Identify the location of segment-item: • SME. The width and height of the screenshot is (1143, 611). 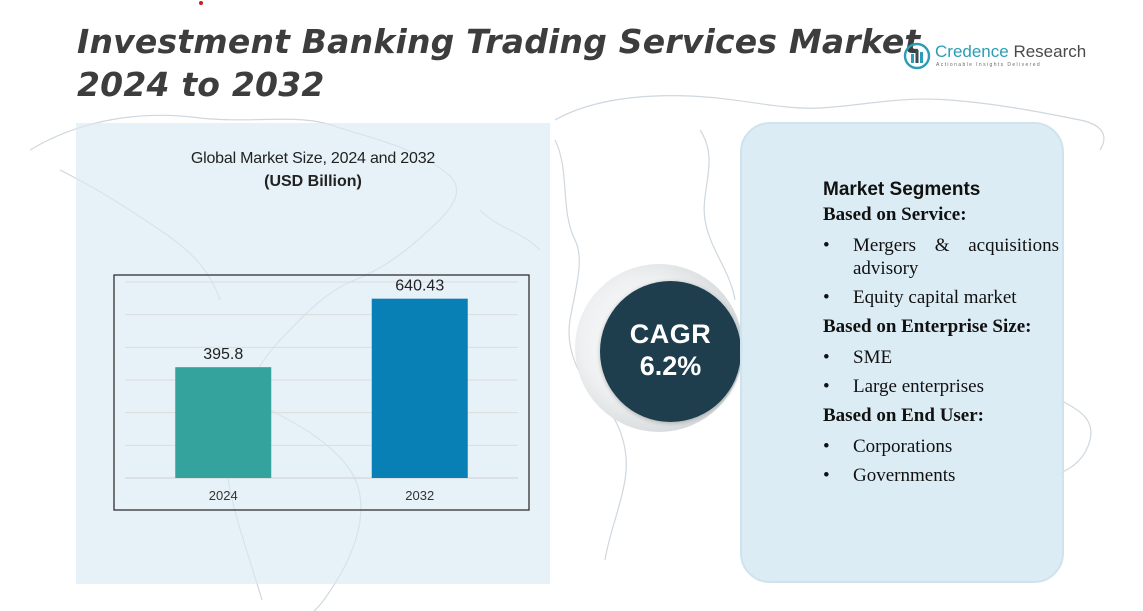
(941, 357).